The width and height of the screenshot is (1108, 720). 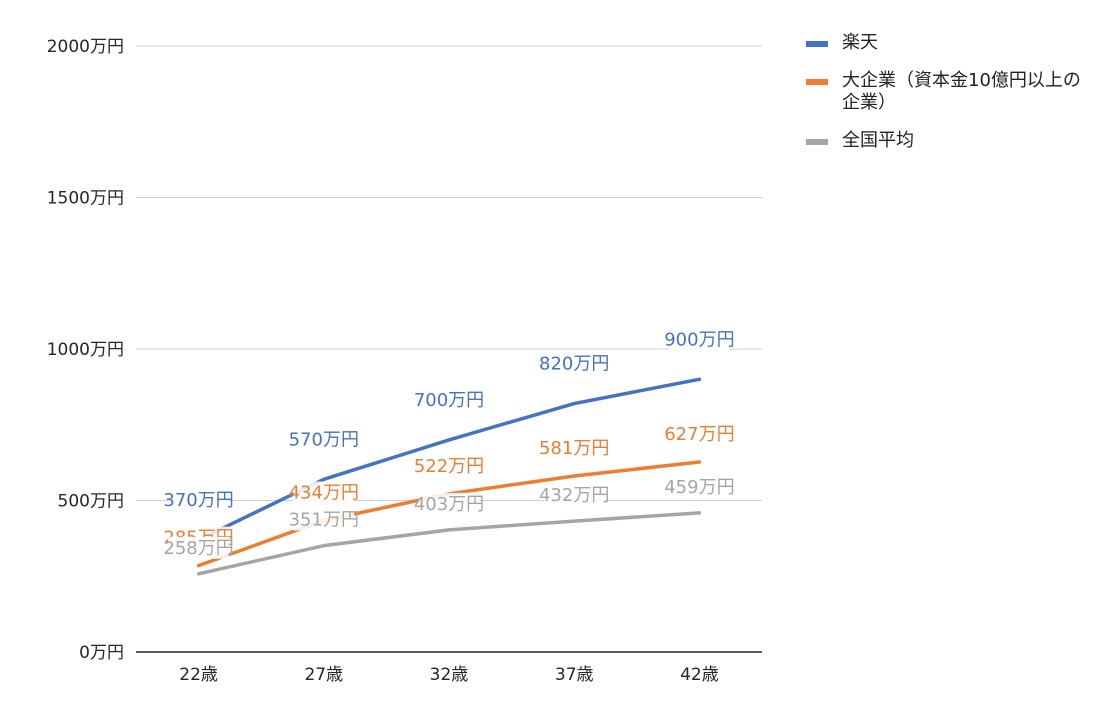 I want to click on data-label: 351万円, so click(x=324, y=520).